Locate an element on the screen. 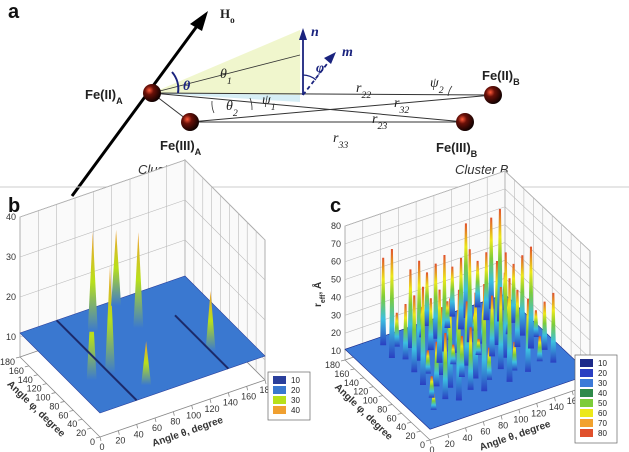  symbol-label-sub: 2 is located at coordinates (235, 113).